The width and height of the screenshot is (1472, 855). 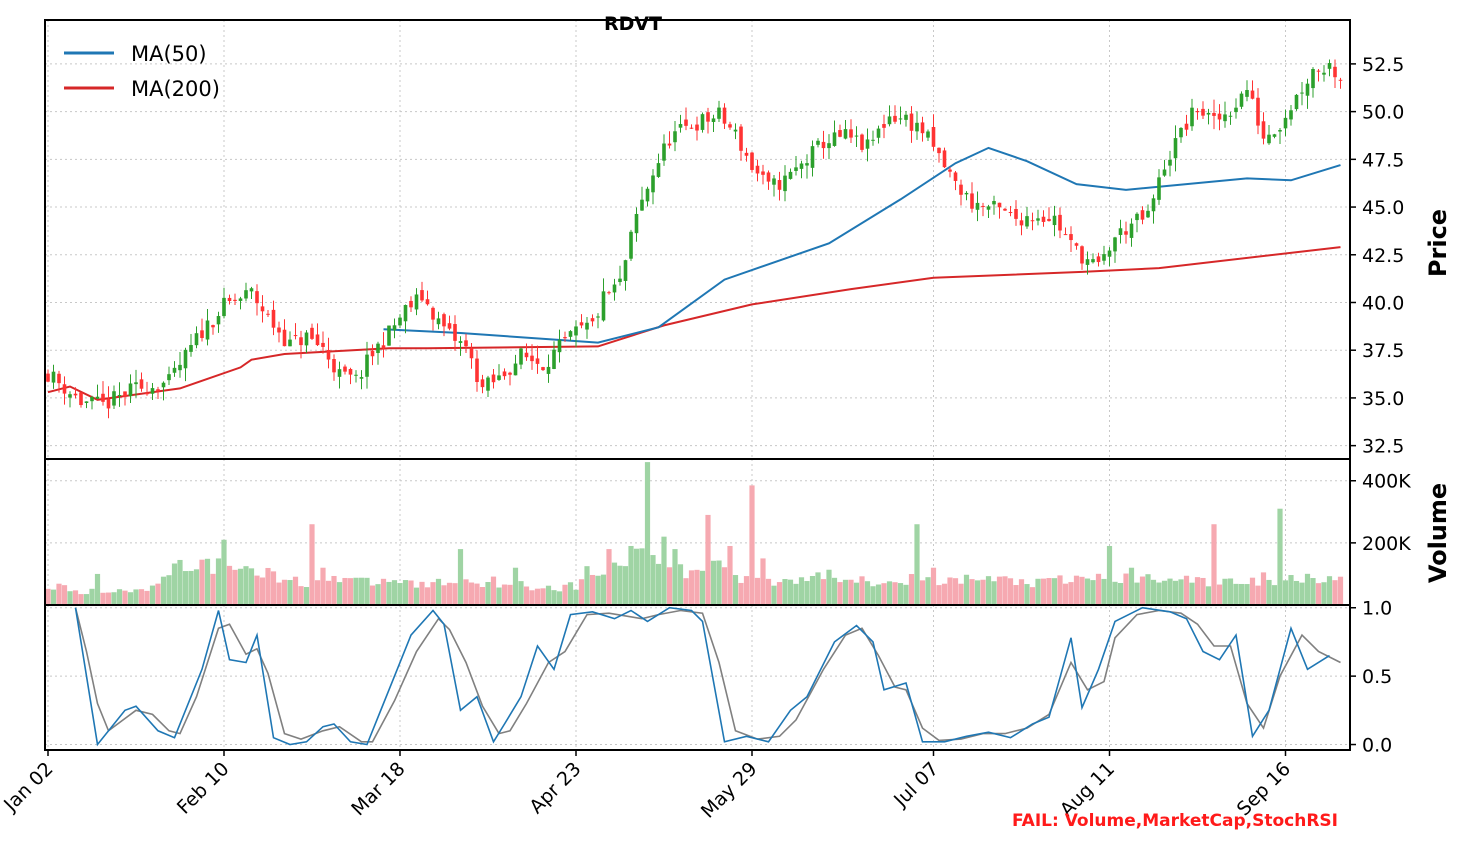 I want to click on stochrsi-tick-label: 1.0, so click(x=1377, y=609).